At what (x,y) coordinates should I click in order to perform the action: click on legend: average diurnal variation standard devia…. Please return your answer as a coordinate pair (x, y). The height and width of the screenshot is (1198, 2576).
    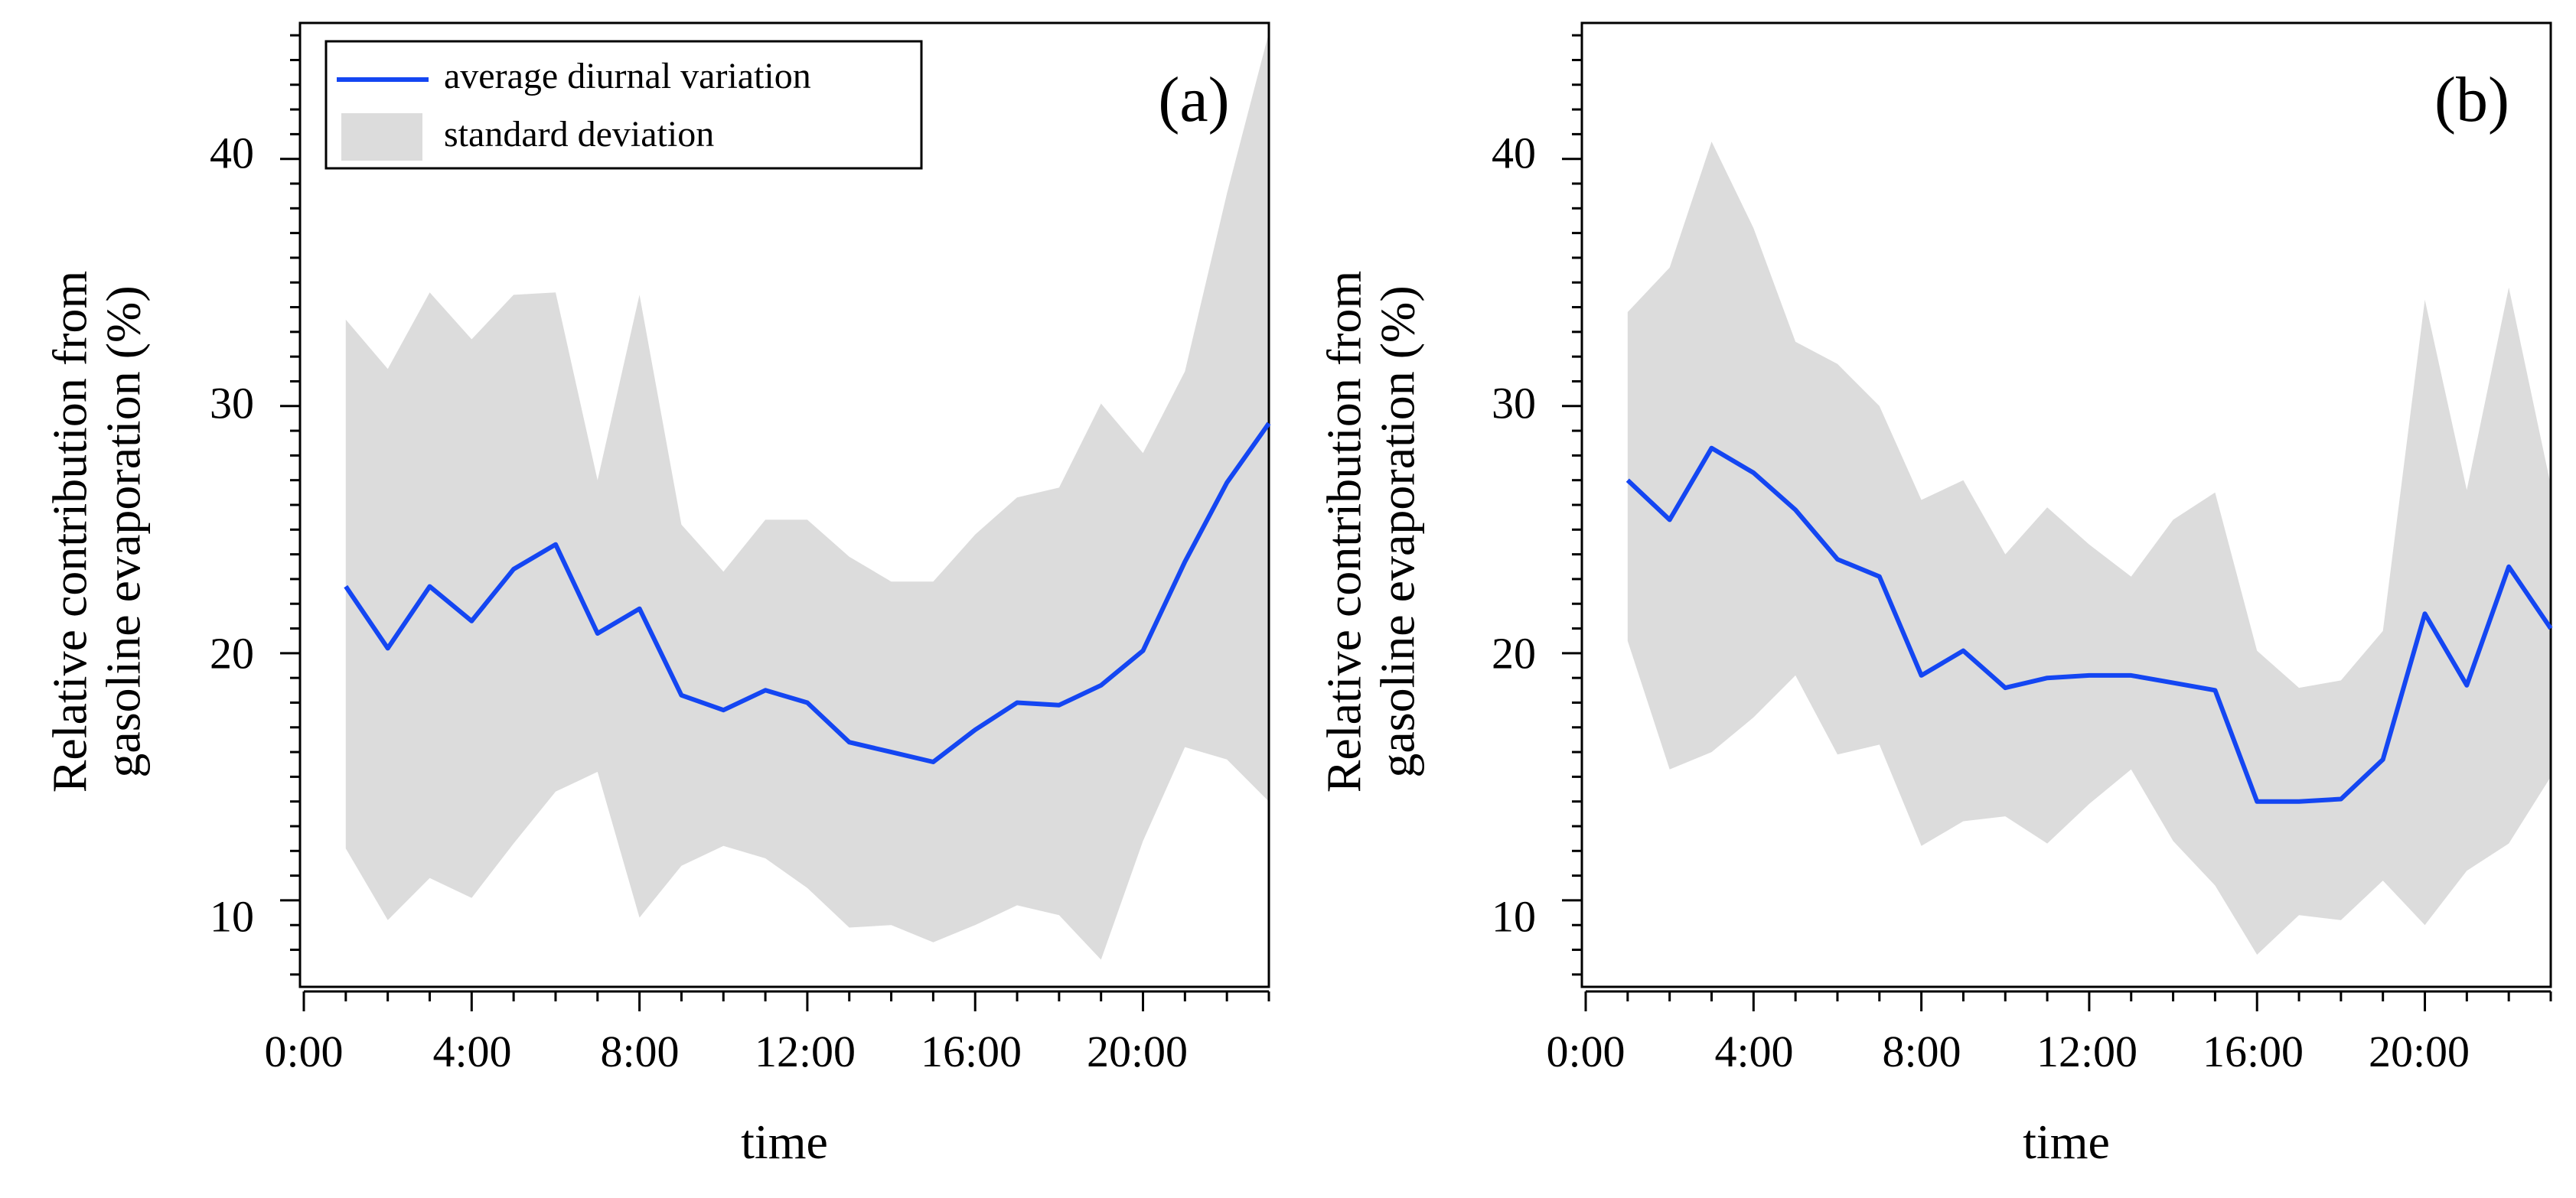
    Looking at the image, I should click on (623, 105).